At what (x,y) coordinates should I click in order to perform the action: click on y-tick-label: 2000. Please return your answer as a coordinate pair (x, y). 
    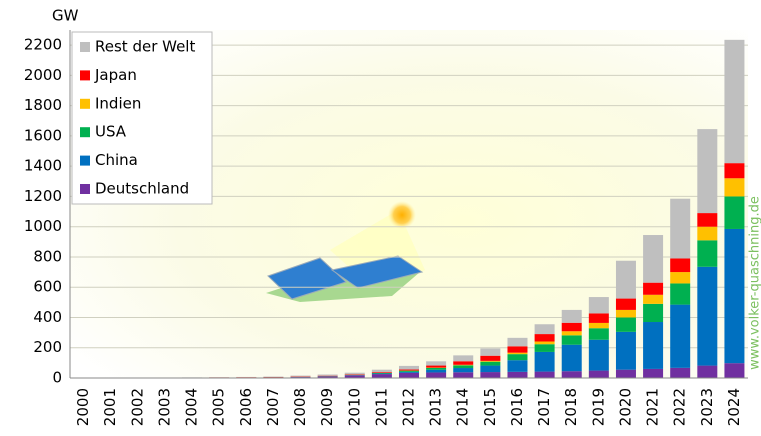
    Looking at the image, I should click on (43, 75).